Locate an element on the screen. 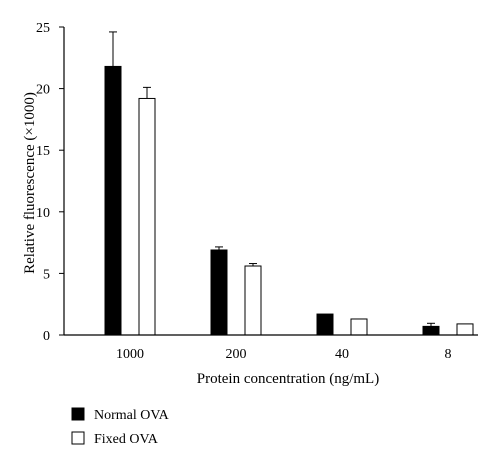  legend-label-normal-ova: Normal OVA is located at coordinates (132, 415).